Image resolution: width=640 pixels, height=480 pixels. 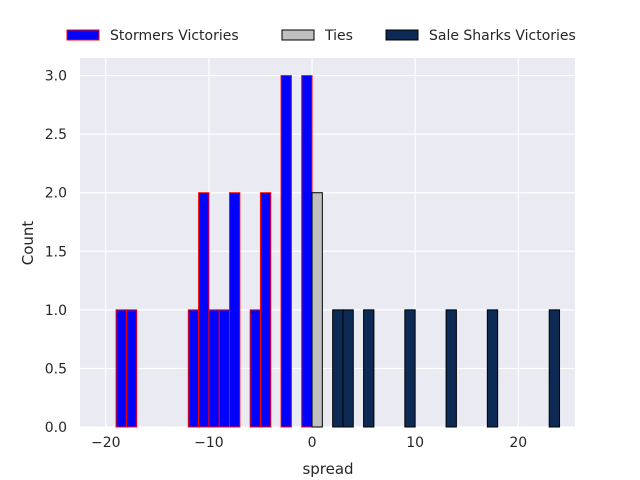 I want to click on x-tick-label: 20, so click(x=518, y=443).